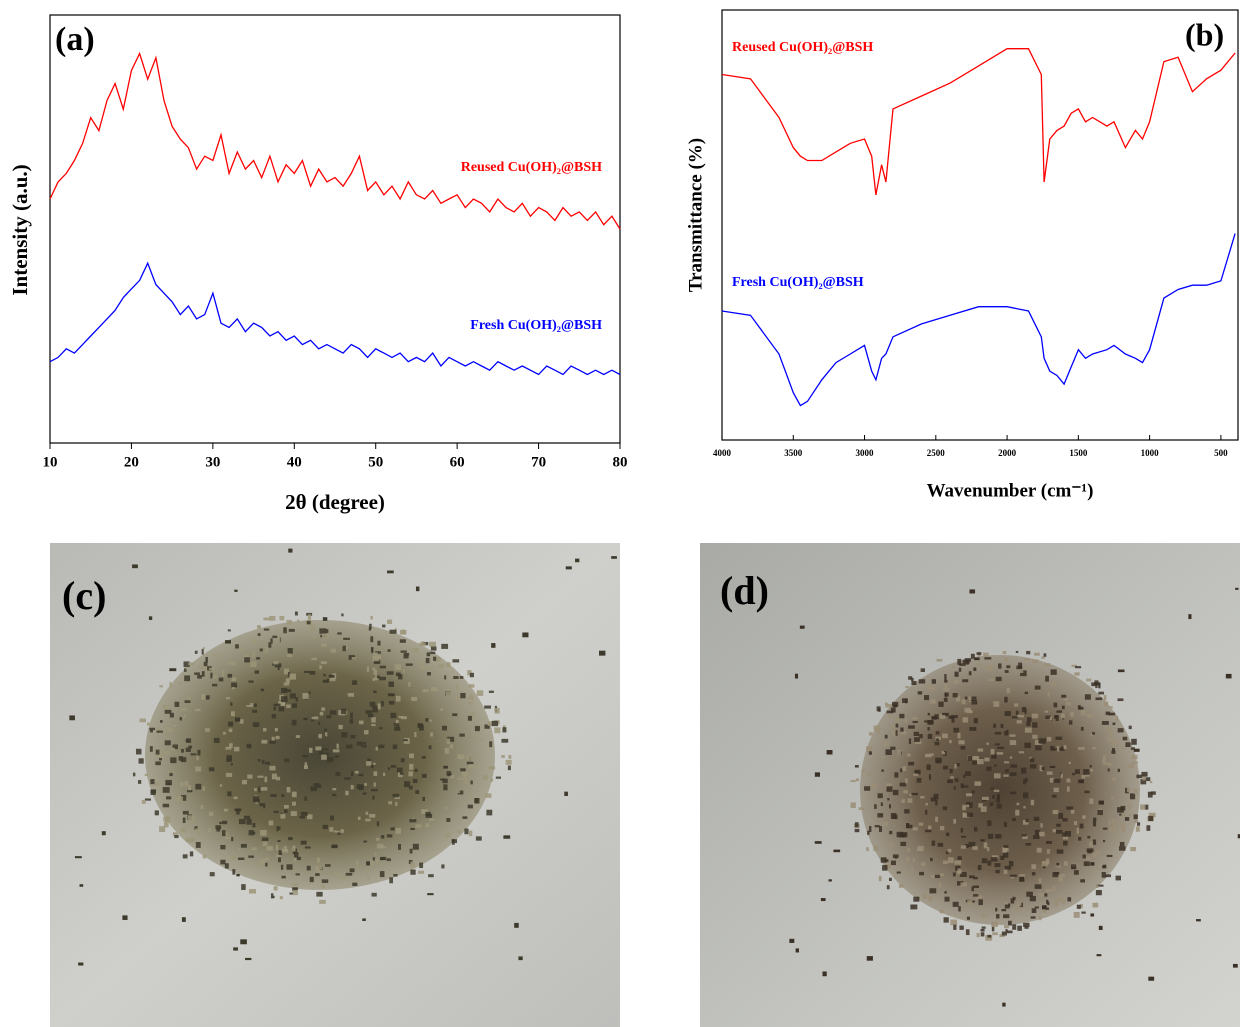 This screenshot has width=1240, height=1027. I want to click on x-tick-label: 40, so click(294, 462).